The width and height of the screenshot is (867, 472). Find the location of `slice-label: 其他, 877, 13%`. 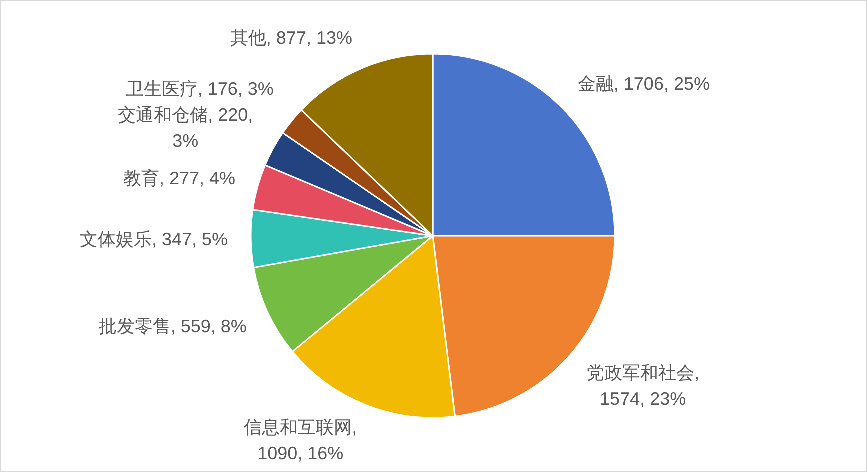

slice-label: 其他, 877, 13% is located at coordinates (291, 38).